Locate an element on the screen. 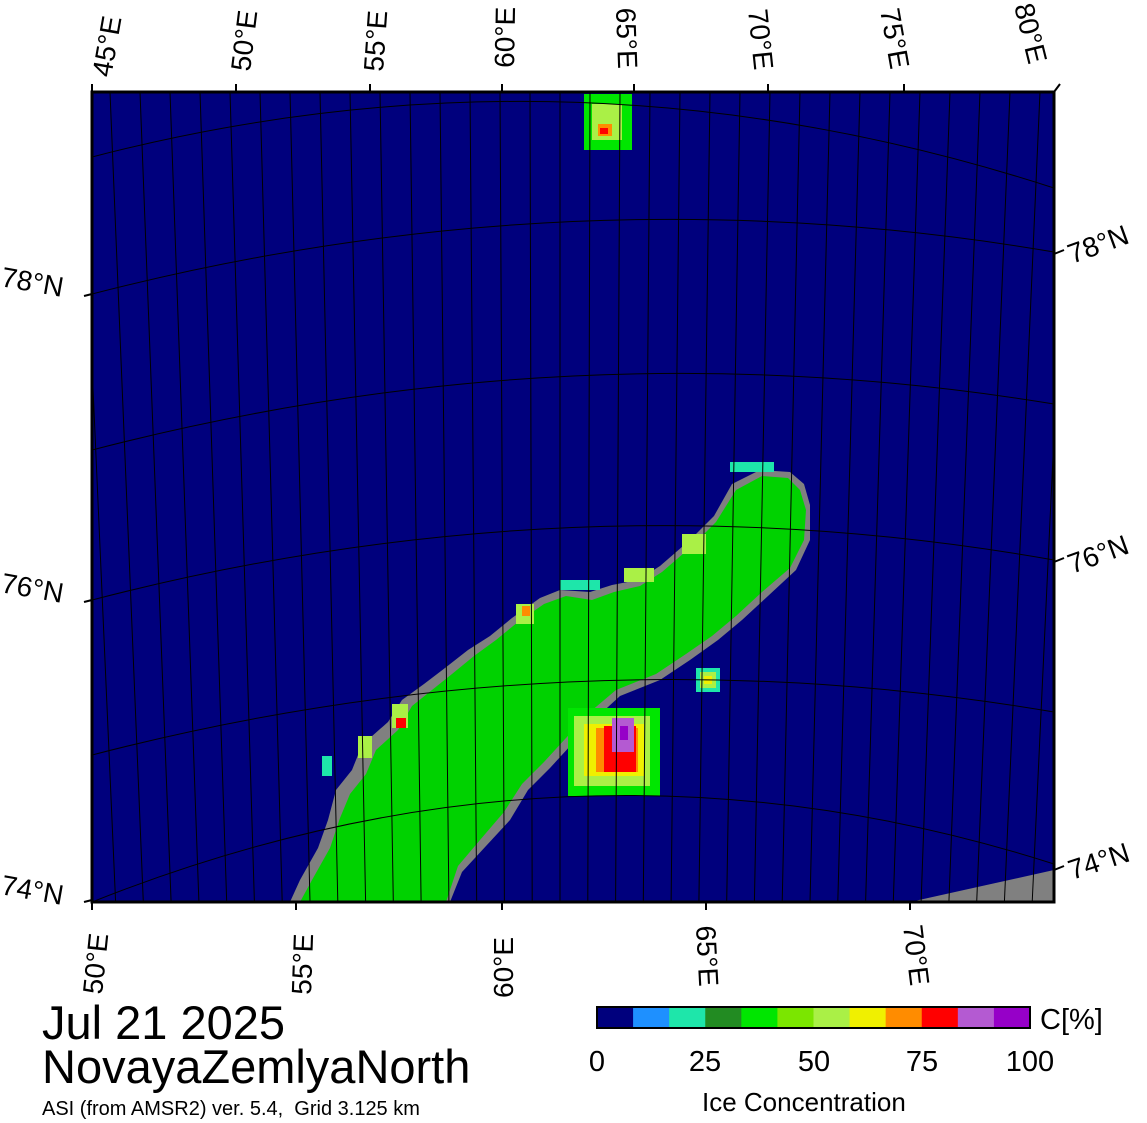  right-lat-label: 74°N is located at coordinates (1098, 861).